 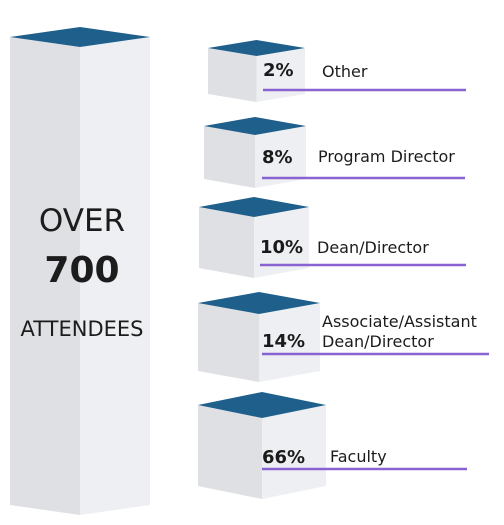 I want to click on category-label-line: Program Director, so click(x=386, y=156).